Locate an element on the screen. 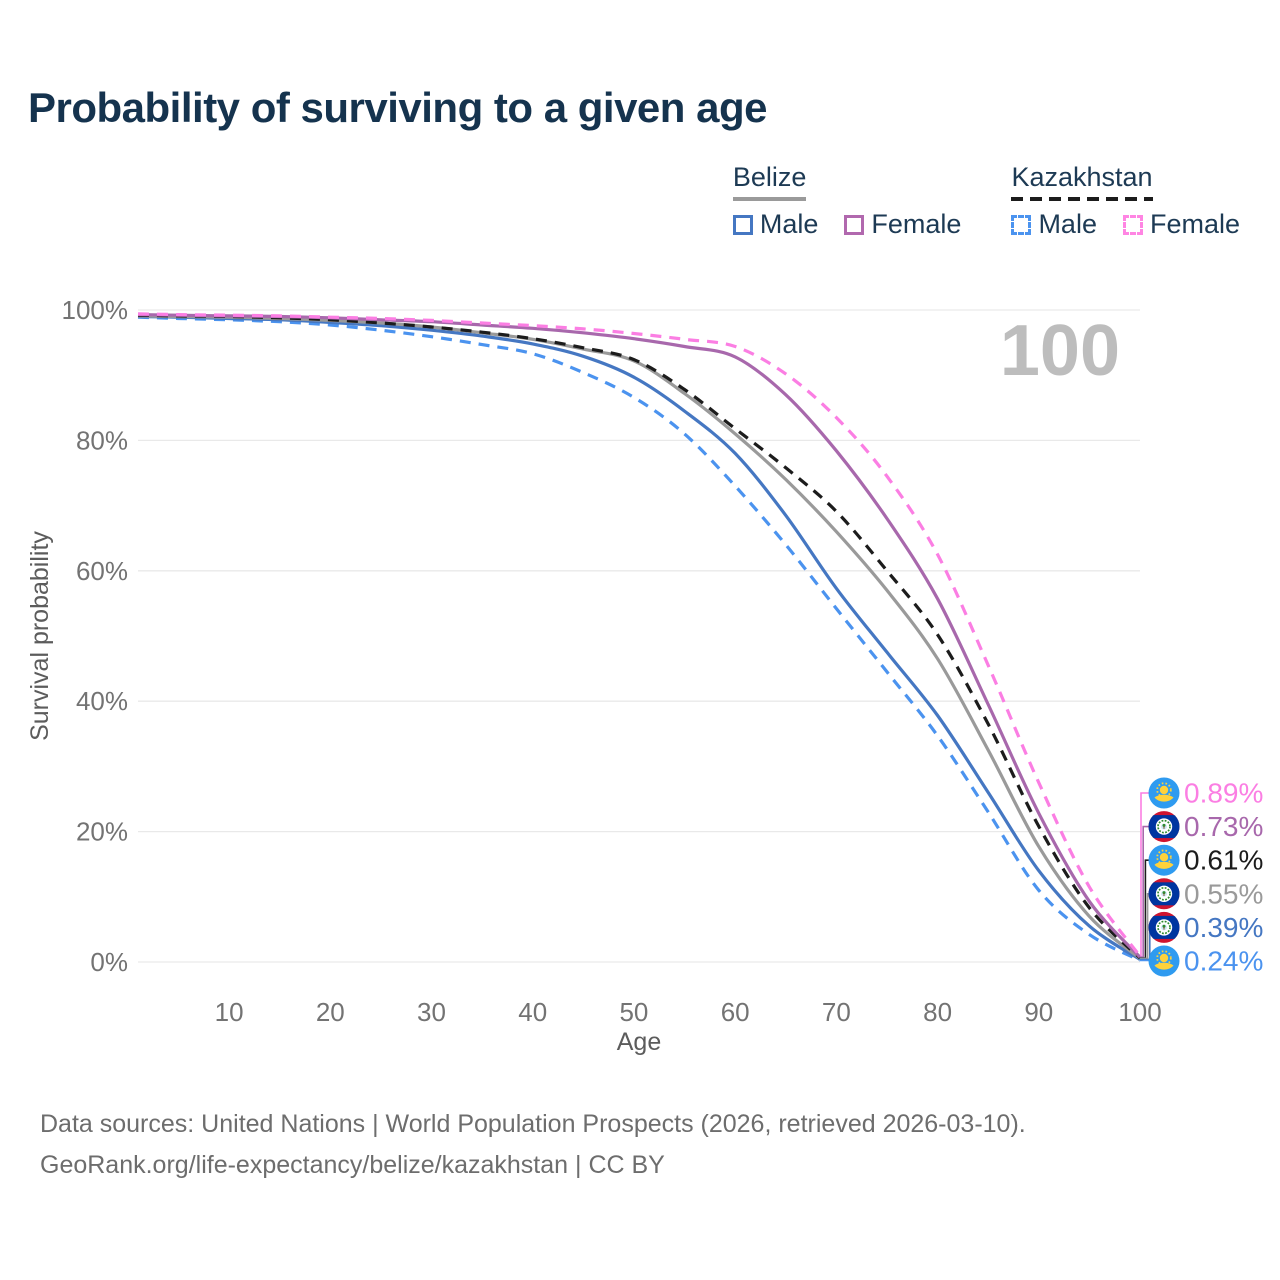  age-indicator-watermark: 100 is located at coordinates (1060, 351).